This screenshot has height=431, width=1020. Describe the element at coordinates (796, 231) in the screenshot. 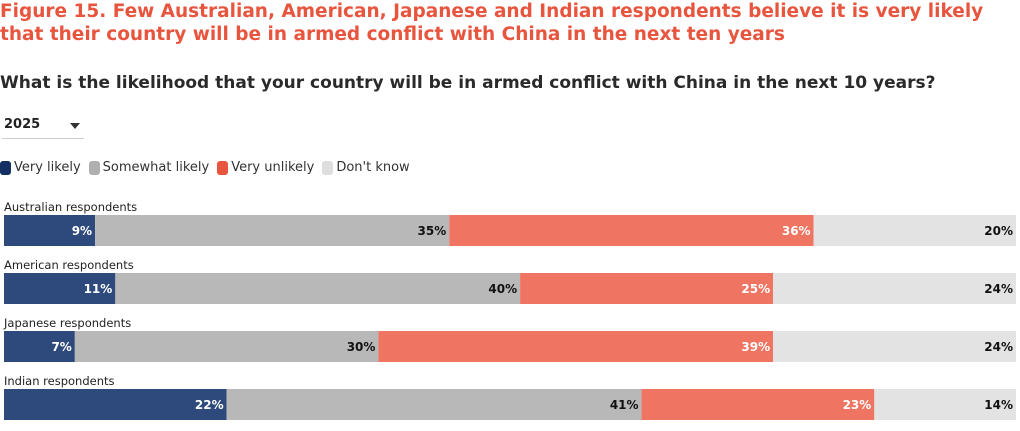

I see `data-label-very-unlikely-australian-respondents: 36%` at that location.